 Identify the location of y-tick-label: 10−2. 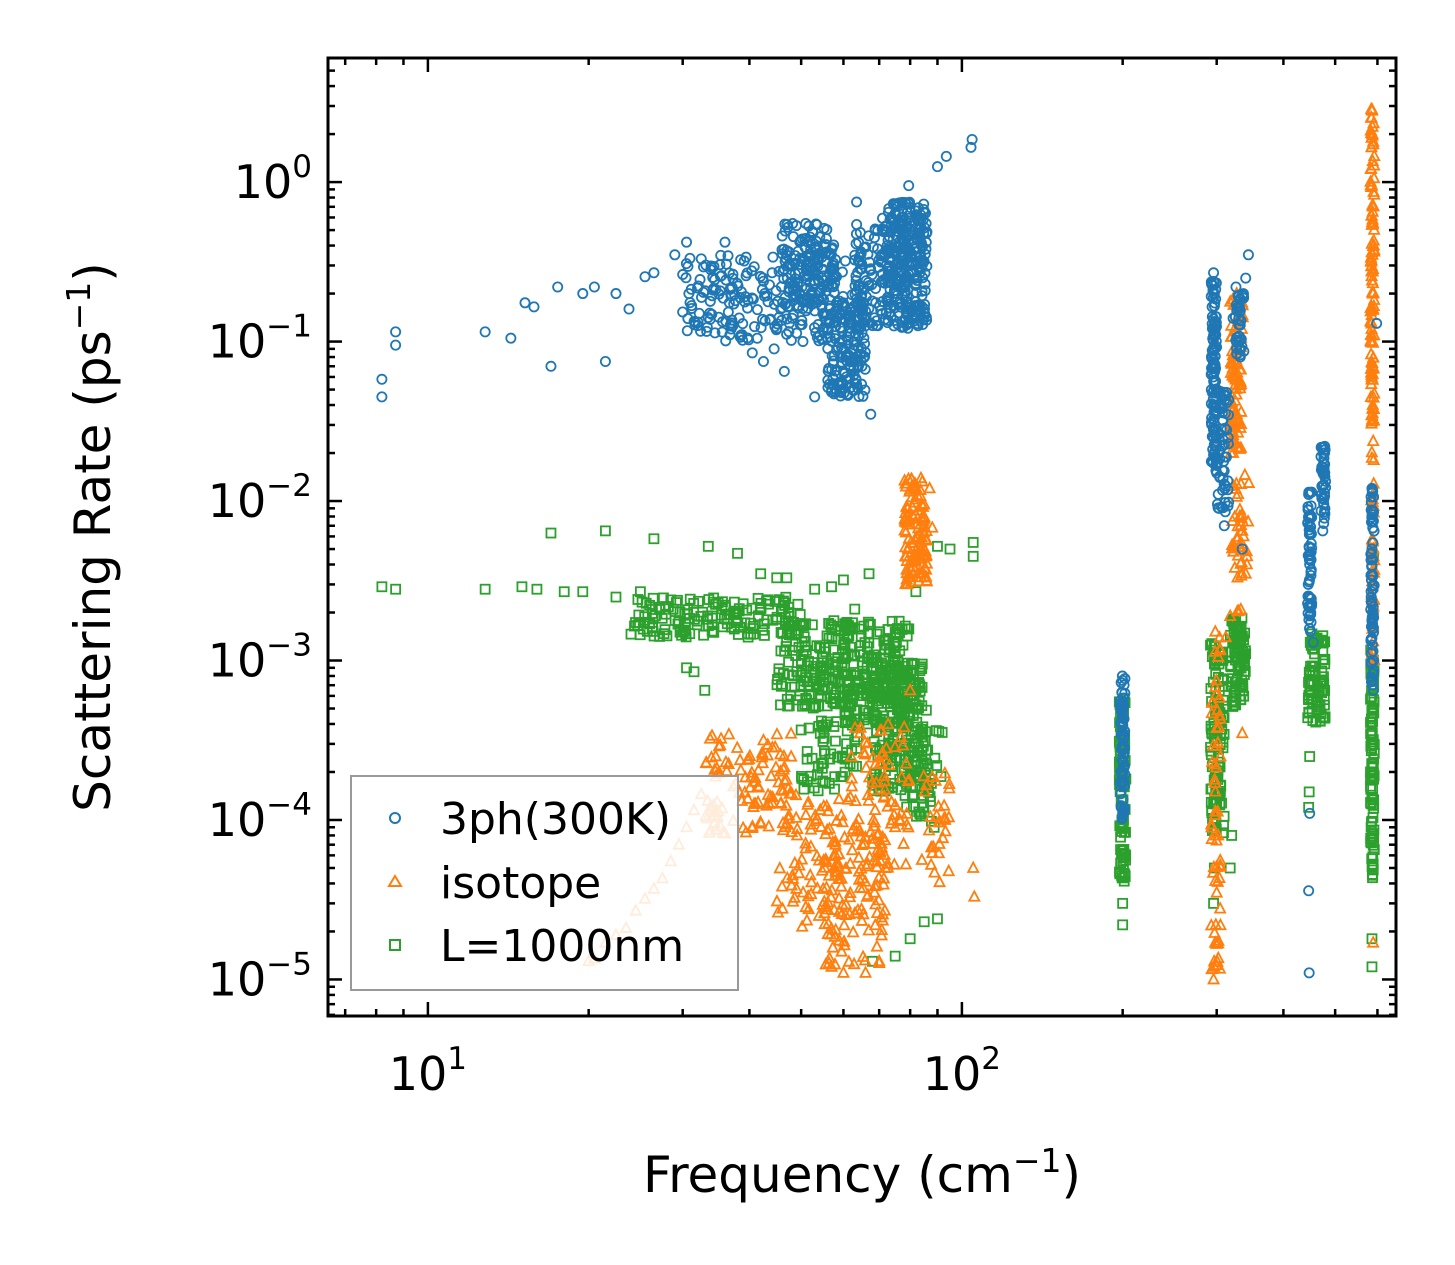
(260, 498).